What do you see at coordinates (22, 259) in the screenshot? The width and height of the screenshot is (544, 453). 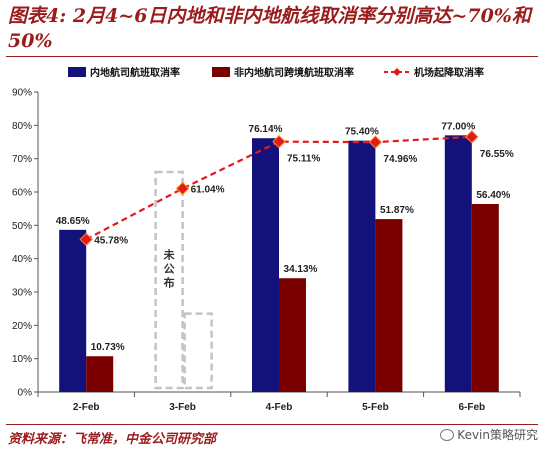 I see `y-tick-label: 40%` at bounding box center [22, 259].